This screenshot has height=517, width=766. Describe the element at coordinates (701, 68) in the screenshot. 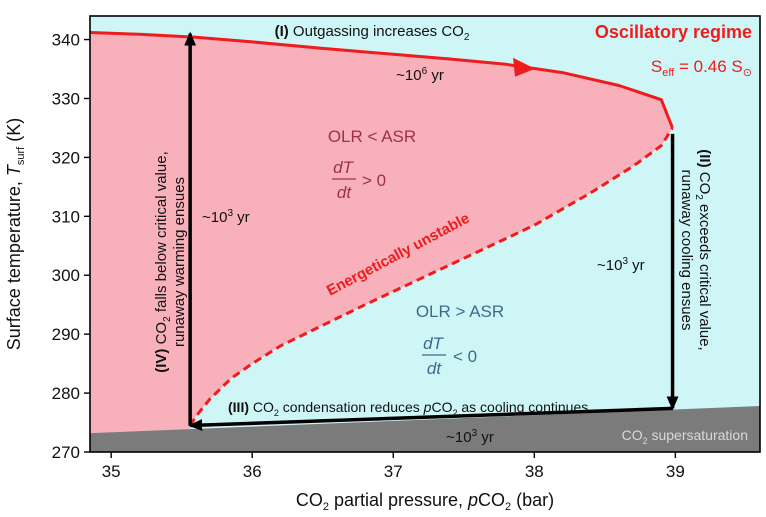

I see `seff-label: Seff = 0.46 S⊙` at that location.